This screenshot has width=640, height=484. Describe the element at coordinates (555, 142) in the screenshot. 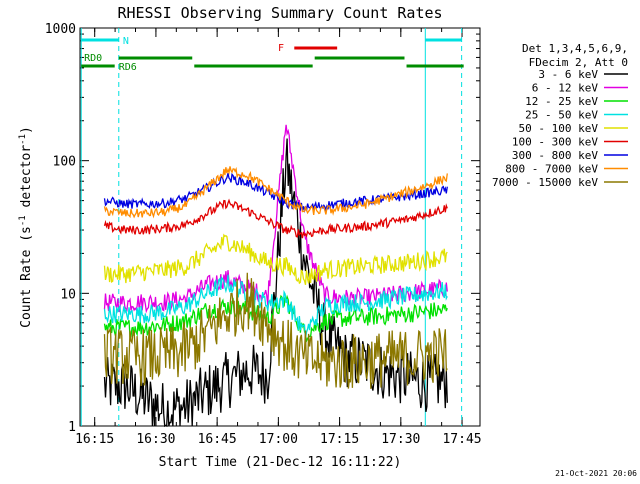

I see `legend-label: 100 - 300 keV` at that location.